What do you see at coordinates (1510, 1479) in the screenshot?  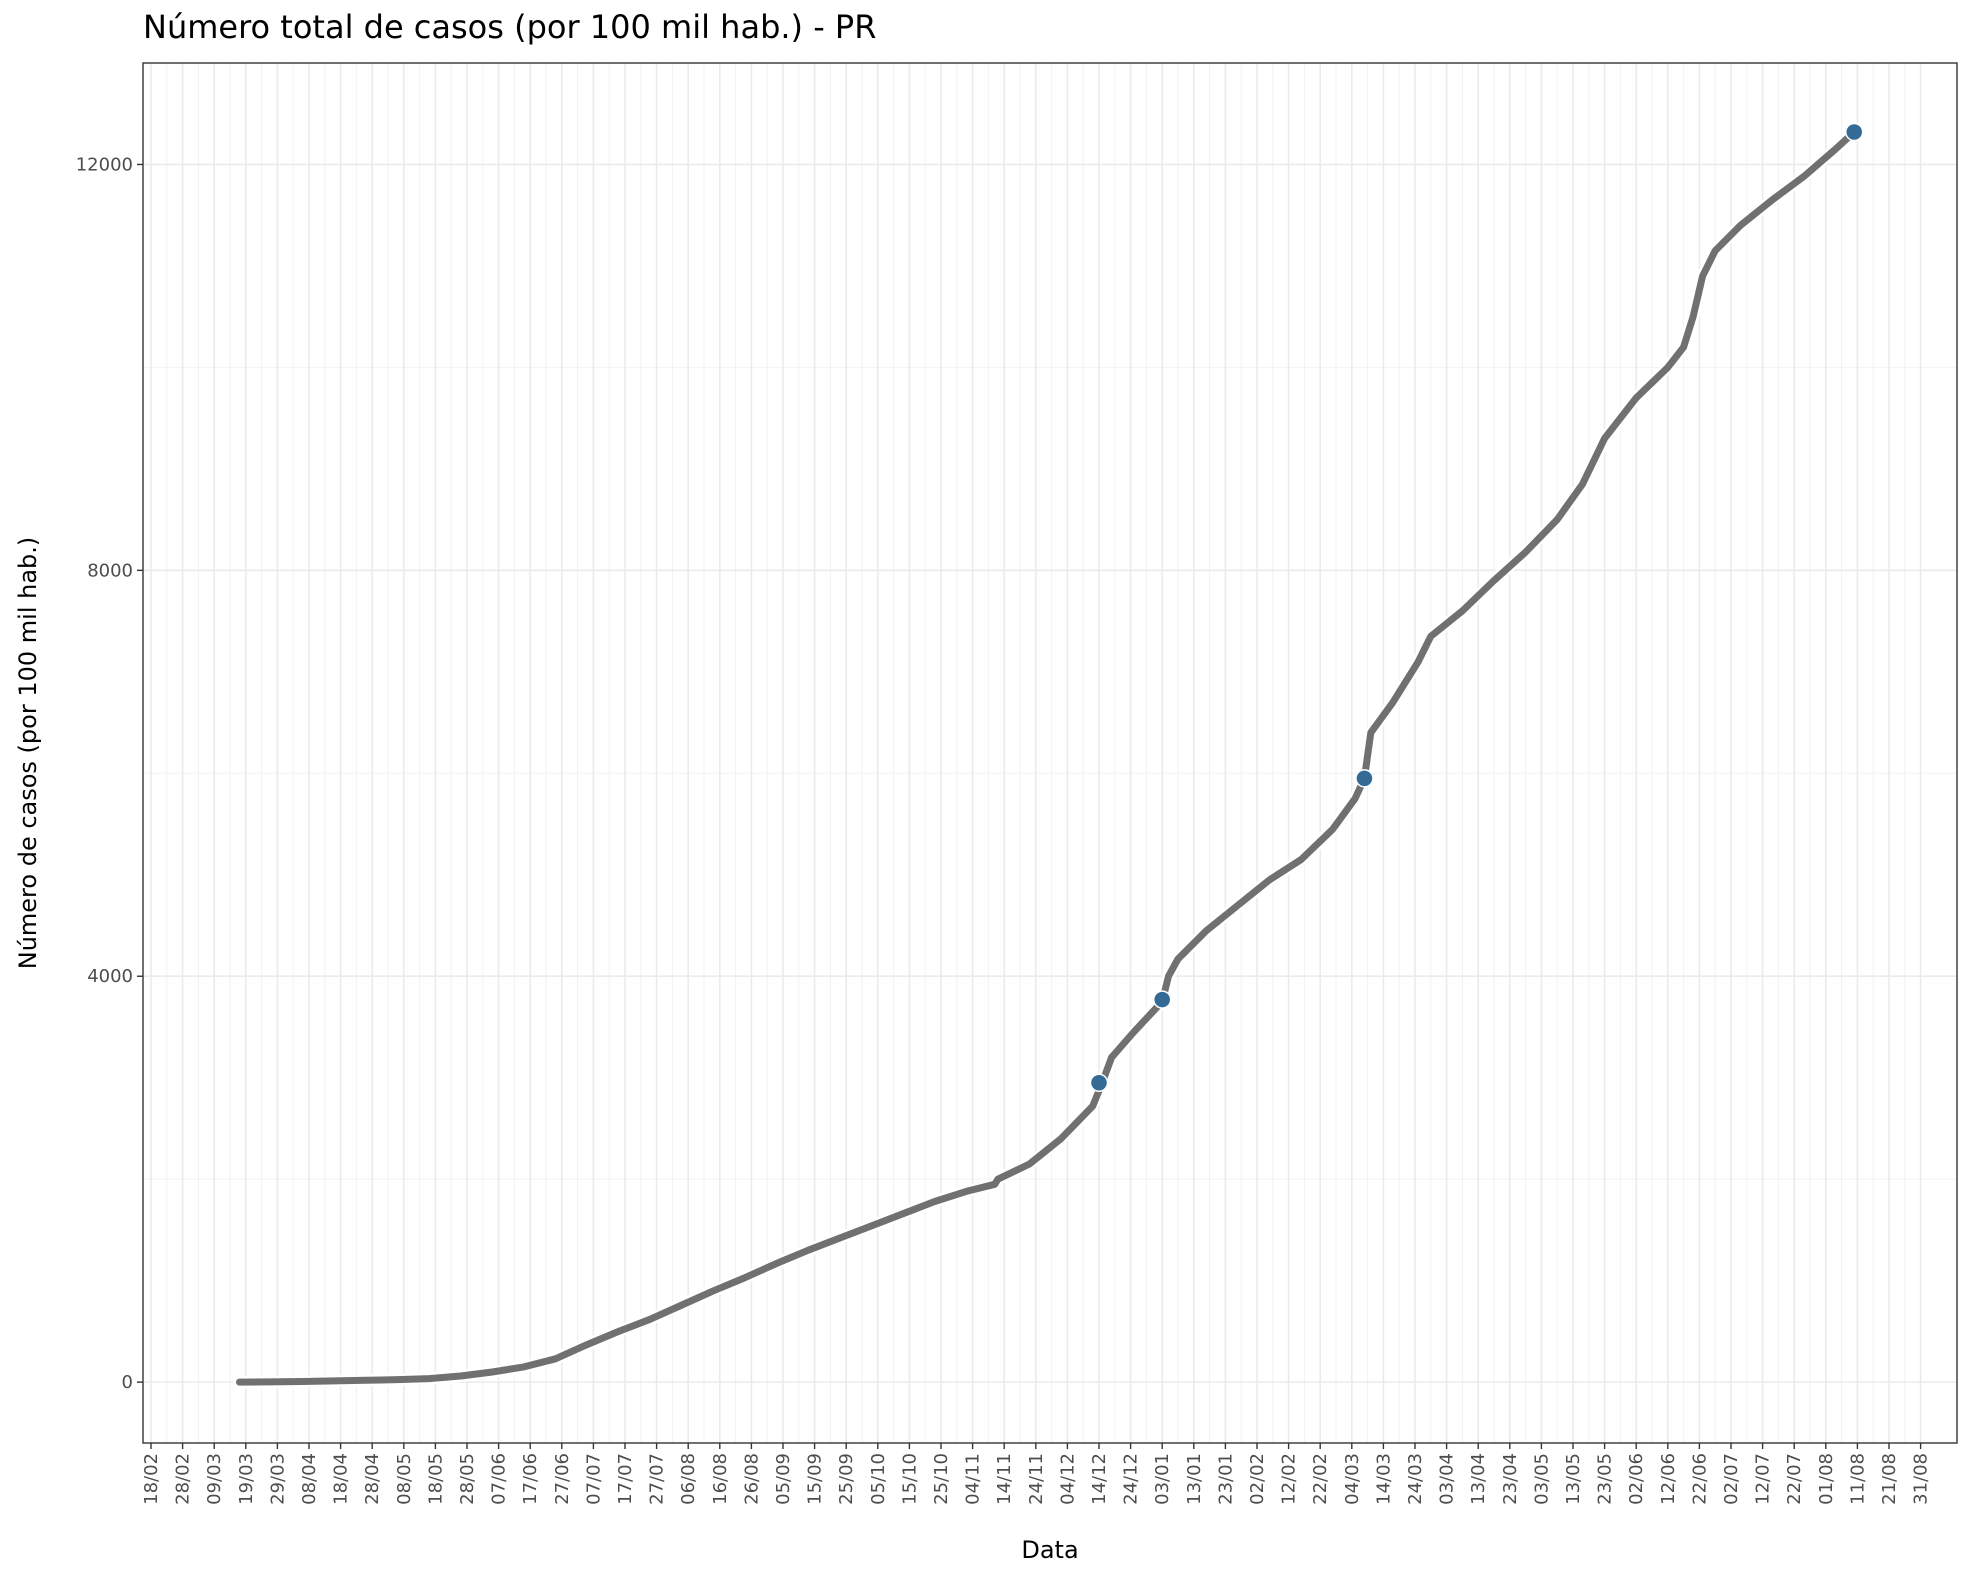 I see `x-tick-label: 23/04` at bounding box center [1510, 1479].